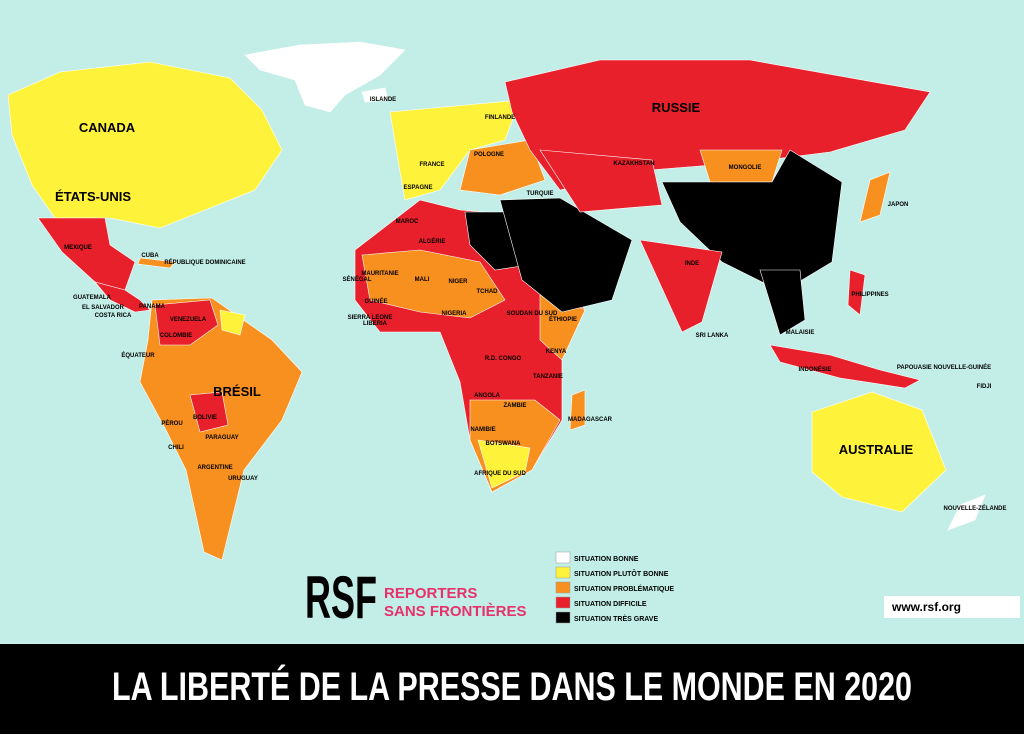  What do you see at coordinates (205, 418) in the screenshot?
I see `label: BOLIVIE` at bounding box center [205, 418].